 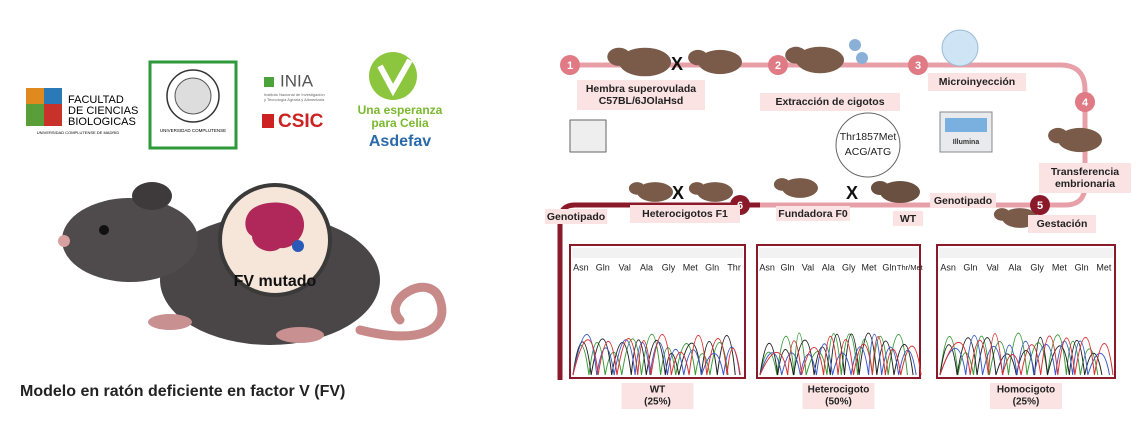 I want to click on logo-text: UNIVERSIDAD COMPLUTENSE, so click(x=193, y=130).